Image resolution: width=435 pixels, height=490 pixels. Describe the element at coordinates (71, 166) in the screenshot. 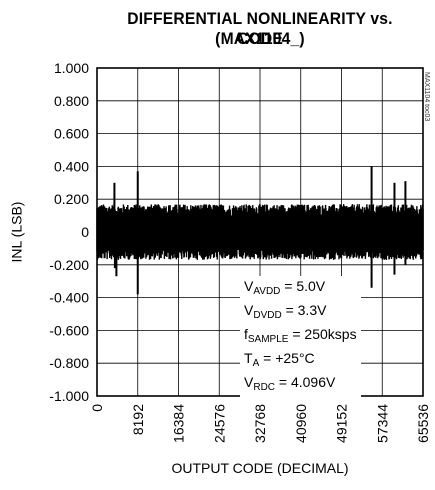

I see `y-tick-label: 0.400` at that location.